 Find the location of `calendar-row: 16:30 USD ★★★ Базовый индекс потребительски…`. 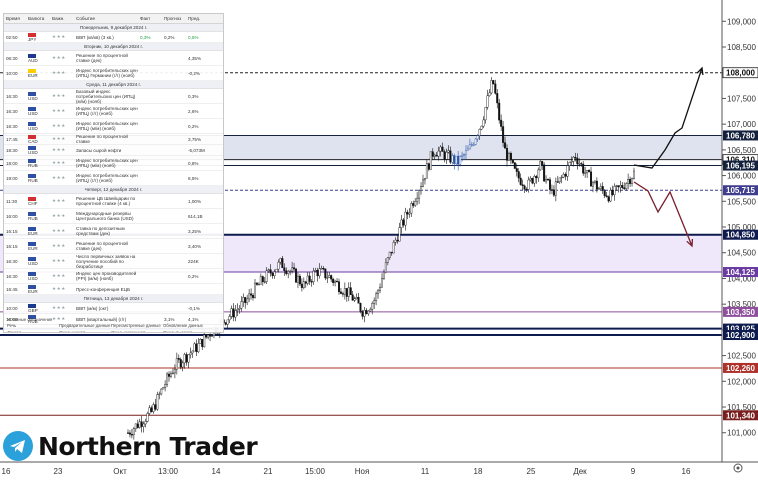

calendar-row: 16:30 USD ★★★ Базовый индекс потребительски… is located at coordinates (113, 96).